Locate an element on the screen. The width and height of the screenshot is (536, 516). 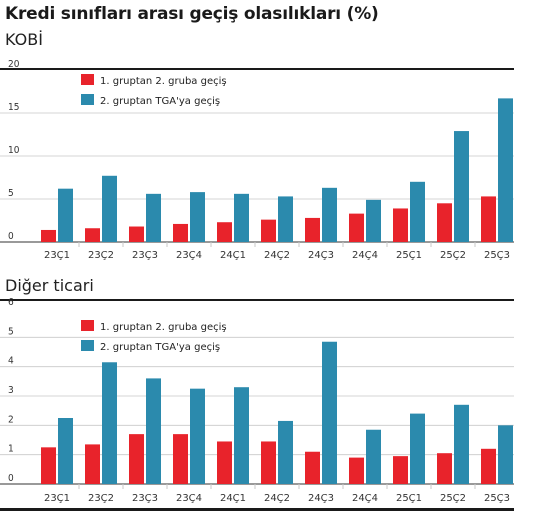
y-tick-label: 1 is located at coordinates (11, 449).